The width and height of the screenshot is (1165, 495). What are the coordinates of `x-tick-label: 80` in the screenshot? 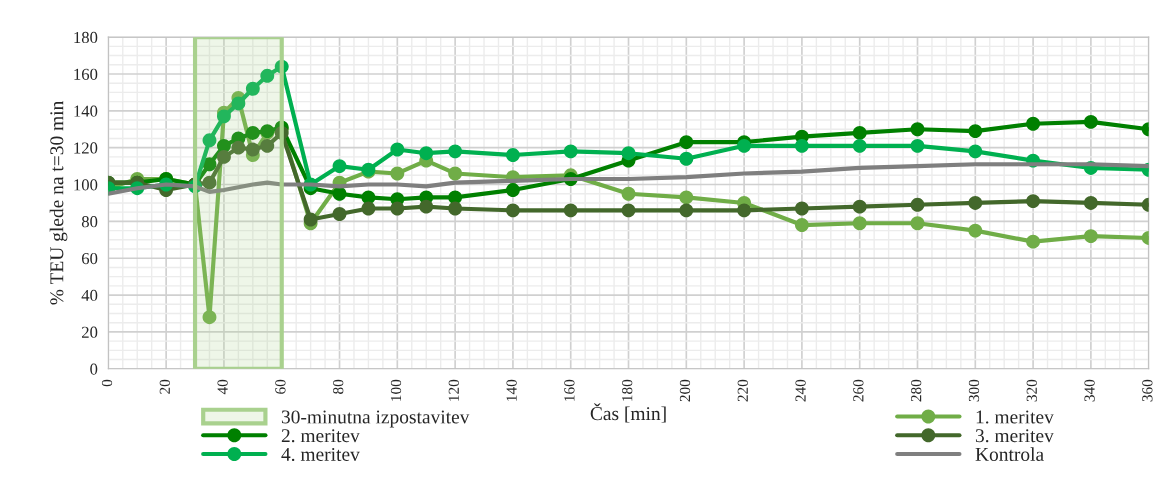 It's located at (338, 386).